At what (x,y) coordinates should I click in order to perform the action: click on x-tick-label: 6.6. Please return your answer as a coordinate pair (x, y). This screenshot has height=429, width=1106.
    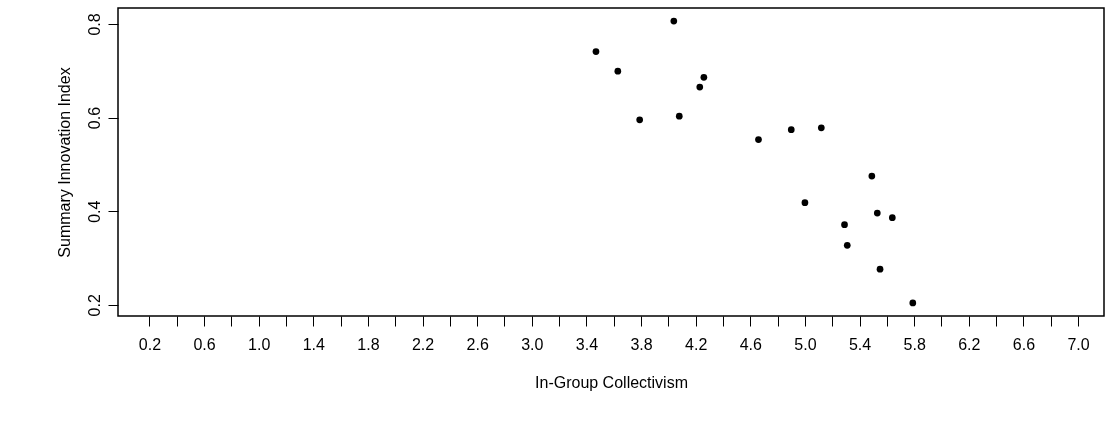
    Looking at the image, I should click on (1024, 344).